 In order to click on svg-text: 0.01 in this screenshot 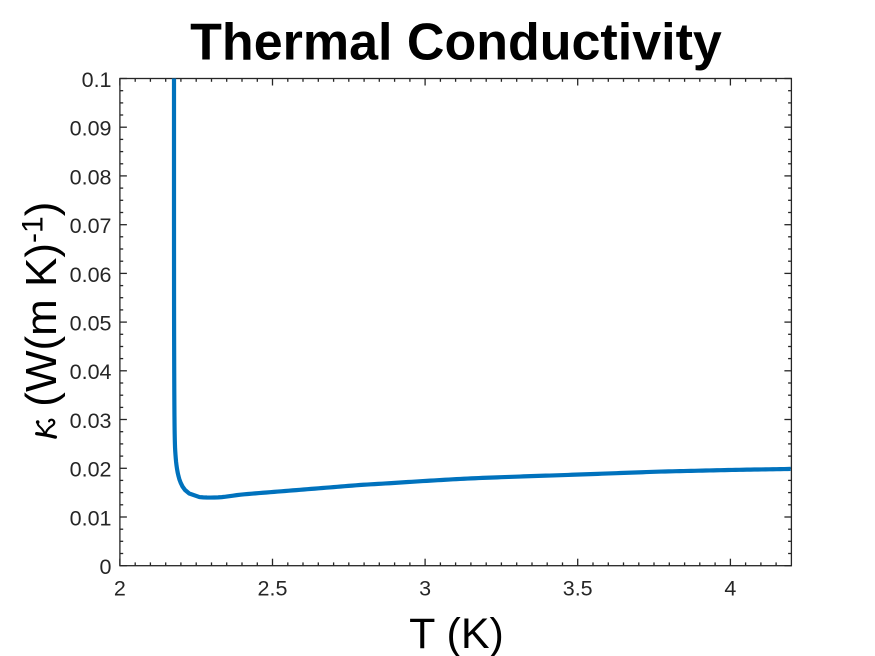, I will do `click(91, 518)`.